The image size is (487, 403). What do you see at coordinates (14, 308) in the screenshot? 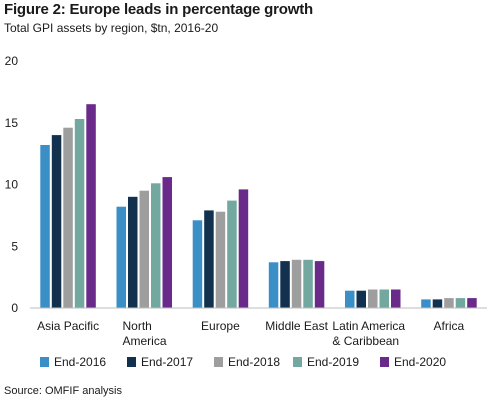
I see `y-tick-label: 0` at bounding box center [14, 308].